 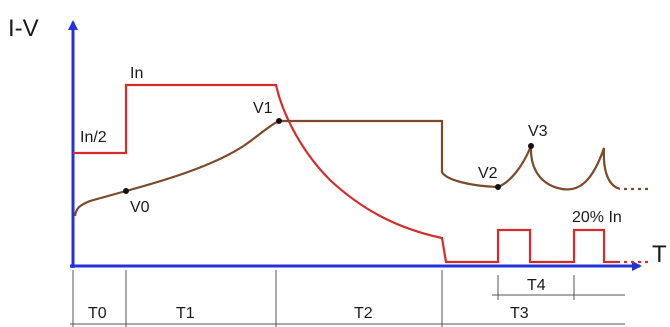 What do you see at coordinates (531, 146) in the screenshot?
I see `v3-marker` at bounding box center [531, 146].